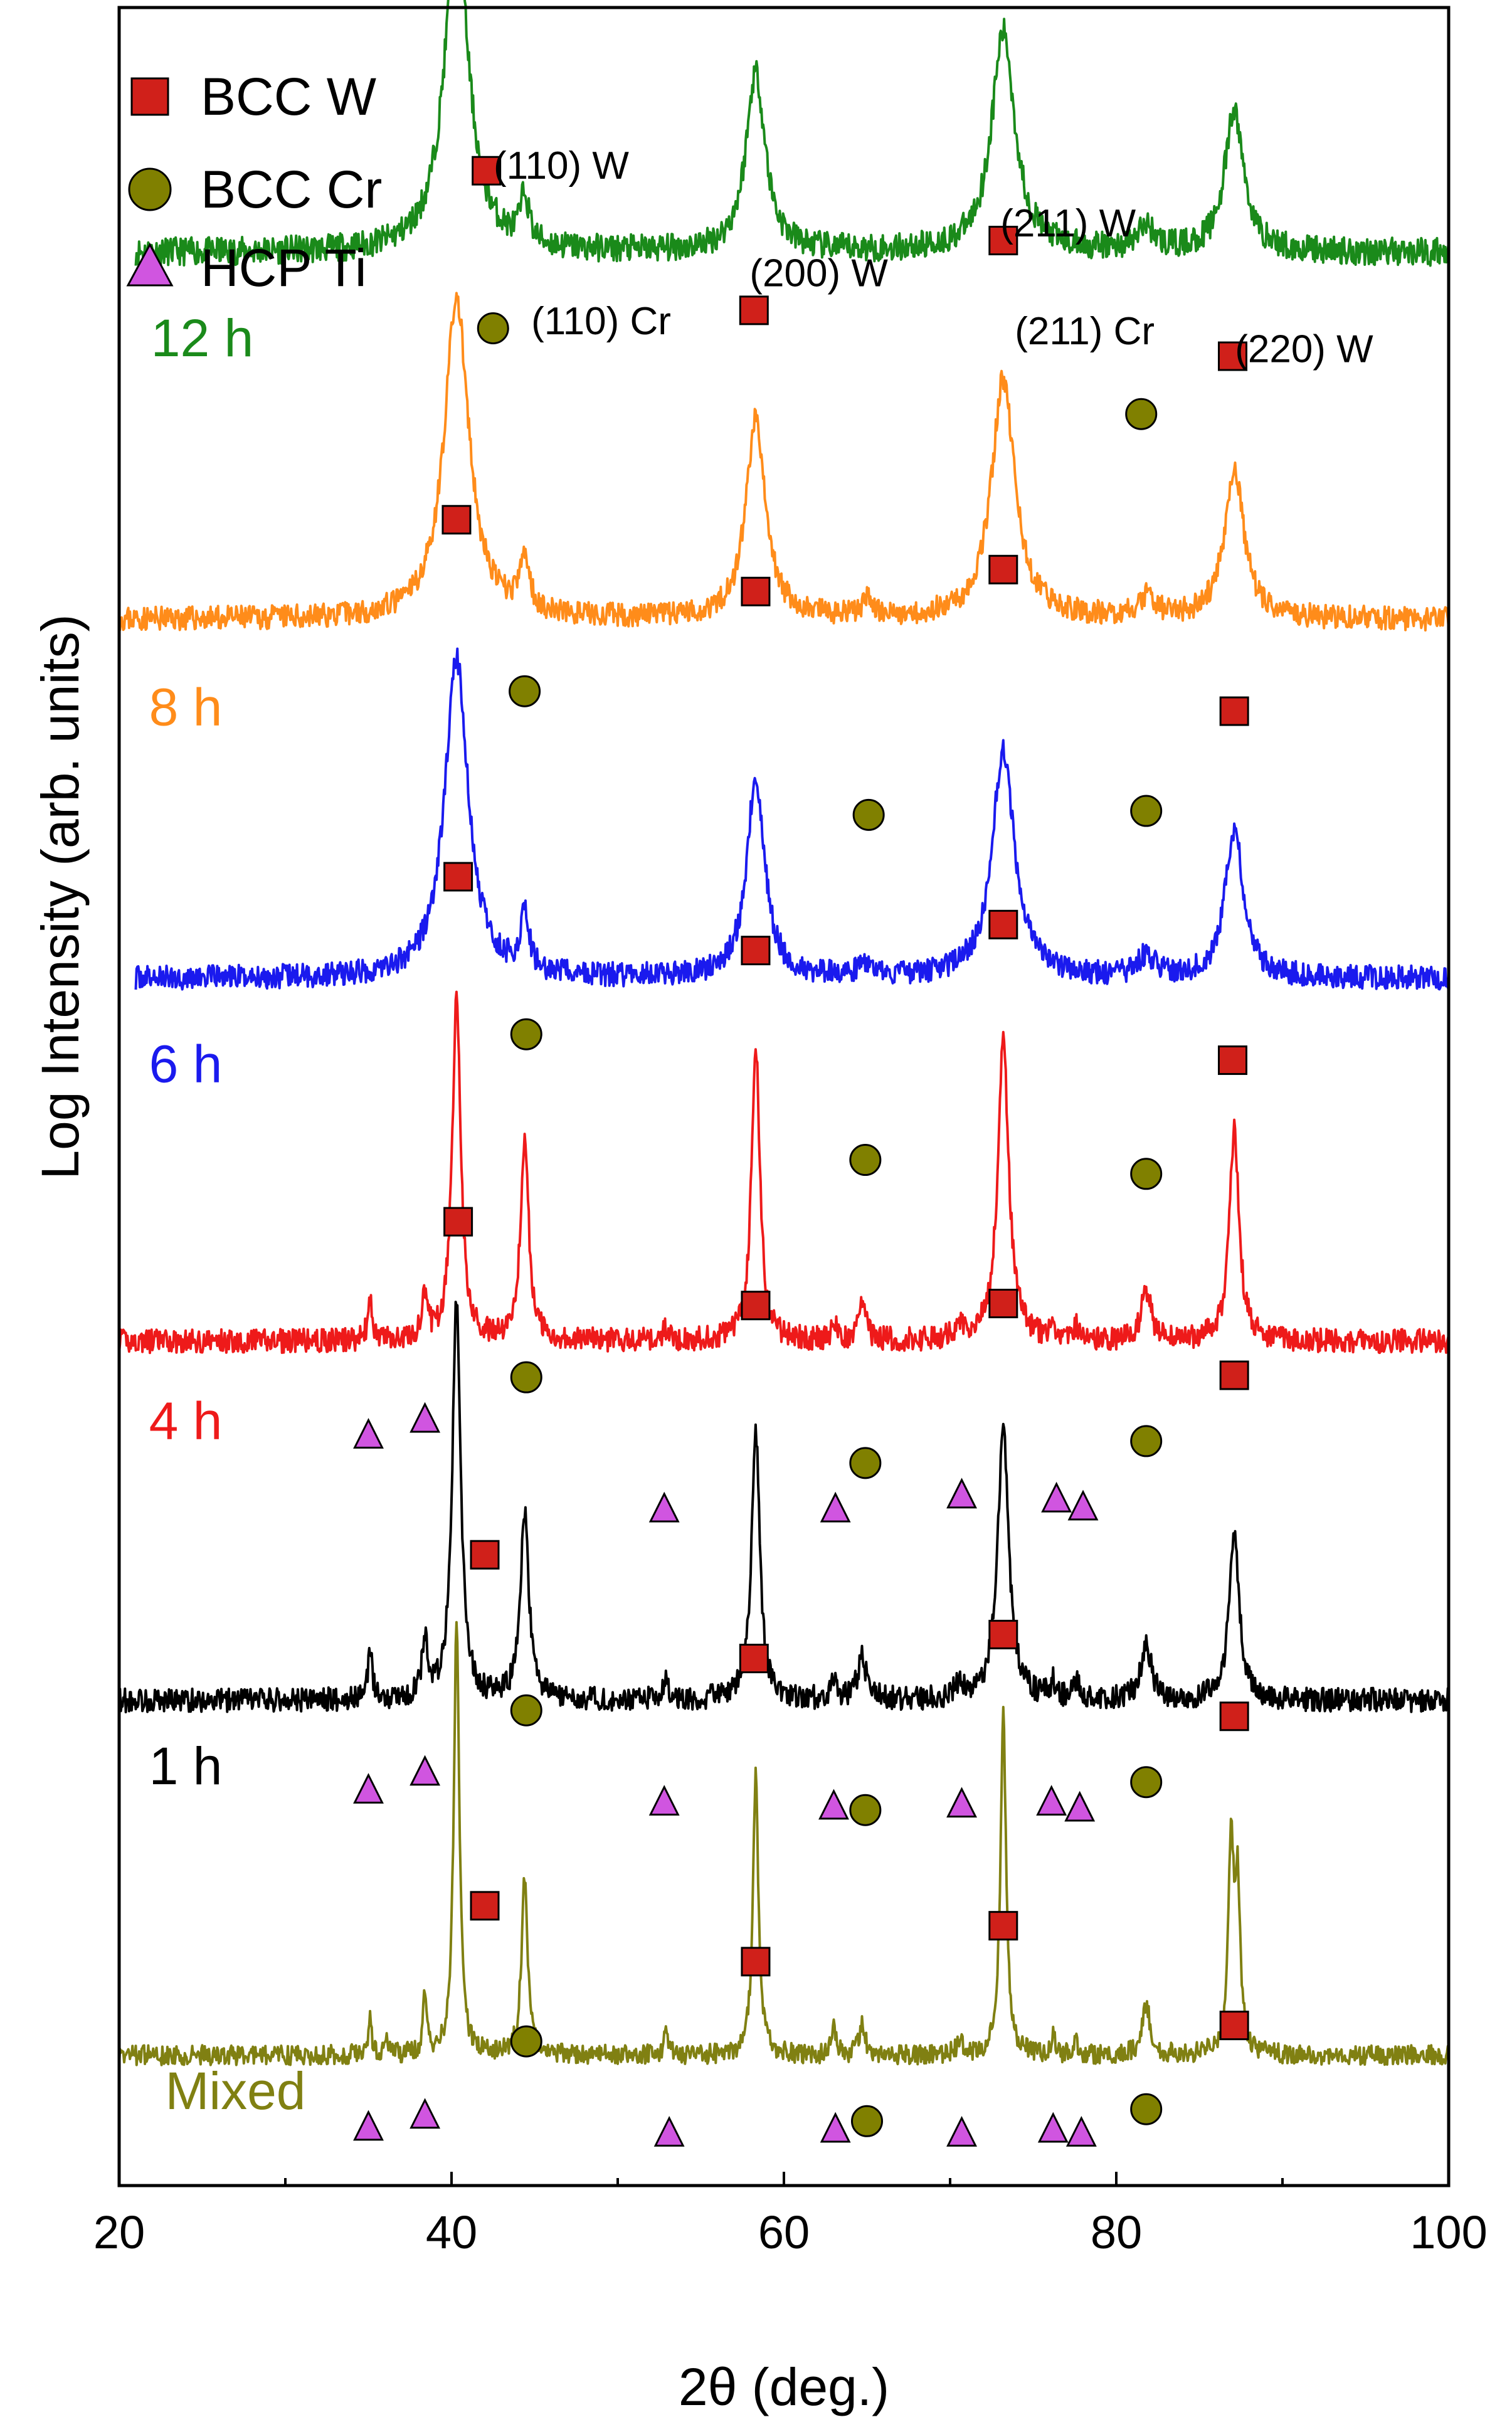 The image size is (1512, 2422). What do you see at coordinates (1304, 349) in the screenshot?
I see `peak-label-220-w: (220) W` at bounding box center [1304, 349].